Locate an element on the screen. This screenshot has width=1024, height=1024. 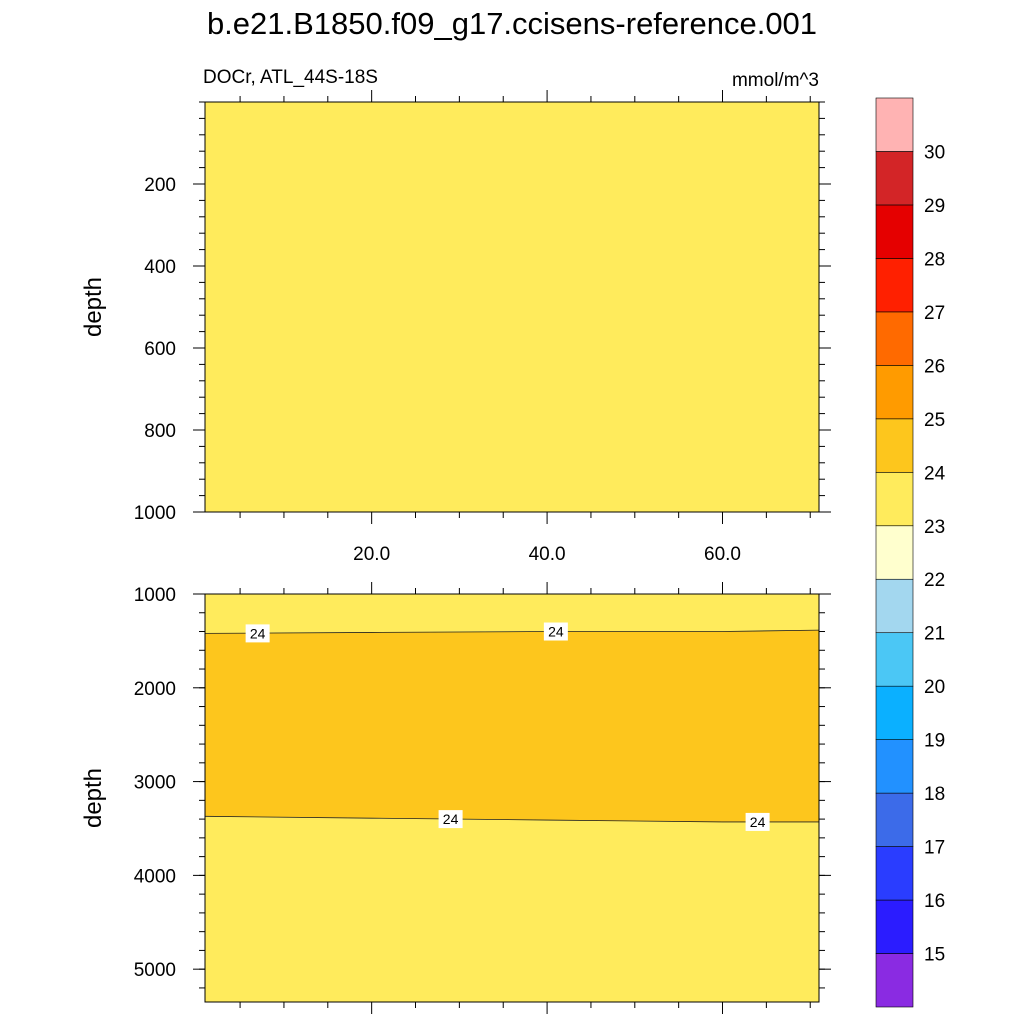
y-tick-label: 400 is located at coordinates (160, 267).